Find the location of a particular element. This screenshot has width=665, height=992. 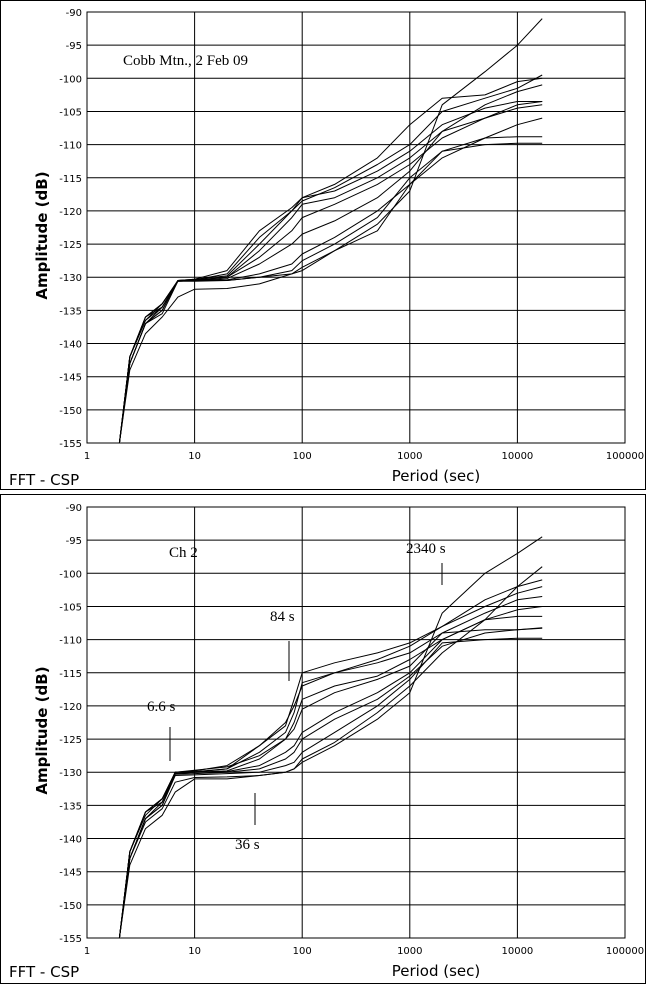

annotation-label: 6.6 s is located at coordinates (161, 707).